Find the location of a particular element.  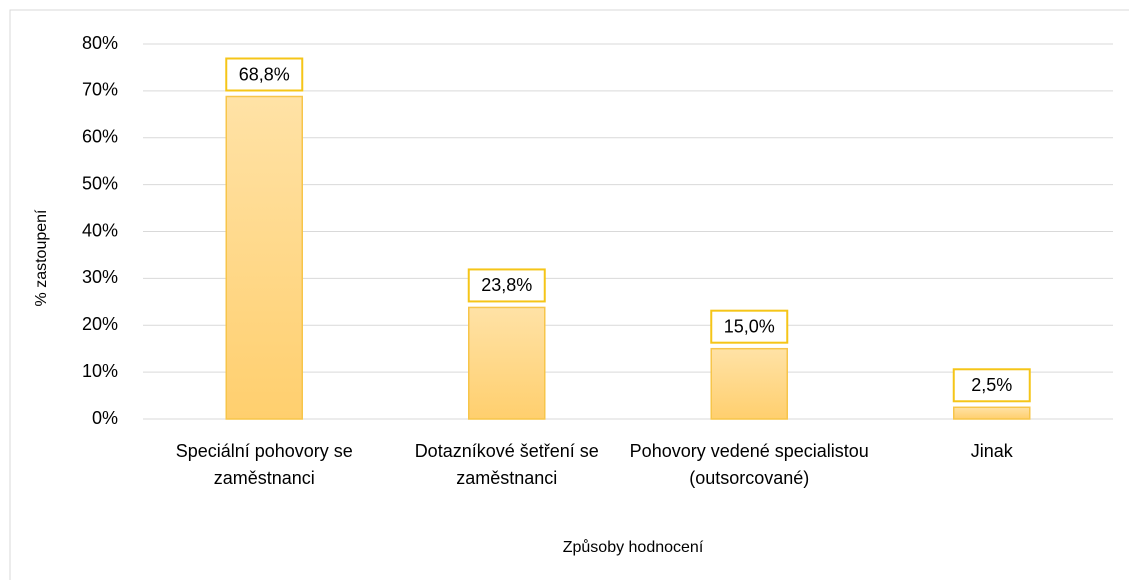

x-tick-label: Jinak is located at coordinates (991, 451).